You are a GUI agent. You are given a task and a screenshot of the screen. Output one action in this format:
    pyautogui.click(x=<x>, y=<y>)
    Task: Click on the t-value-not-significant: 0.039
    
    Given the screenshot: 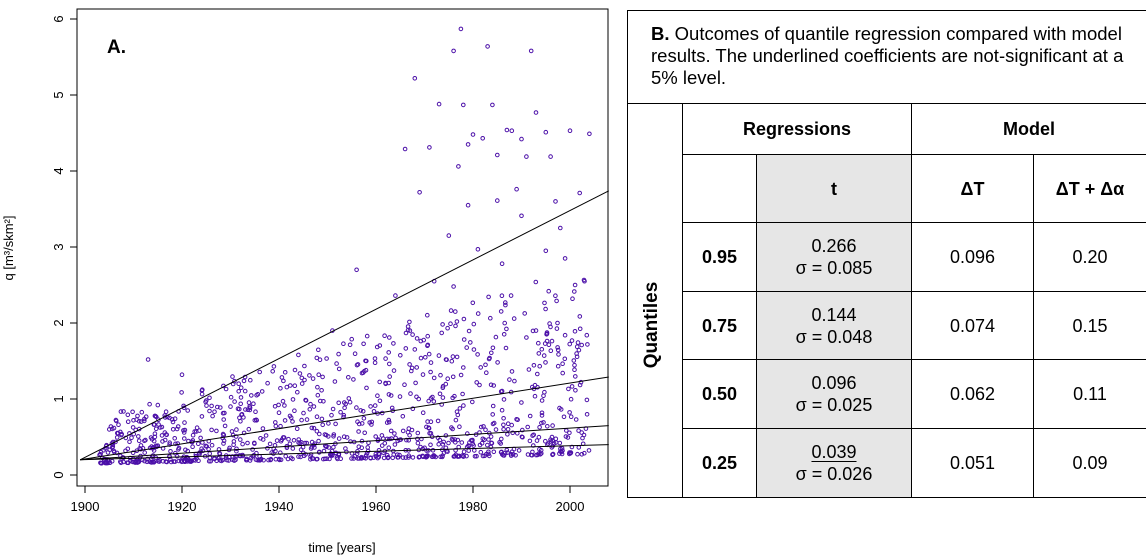 What is the action you would take?
    pyautogui.click(x=834, y=452)
    